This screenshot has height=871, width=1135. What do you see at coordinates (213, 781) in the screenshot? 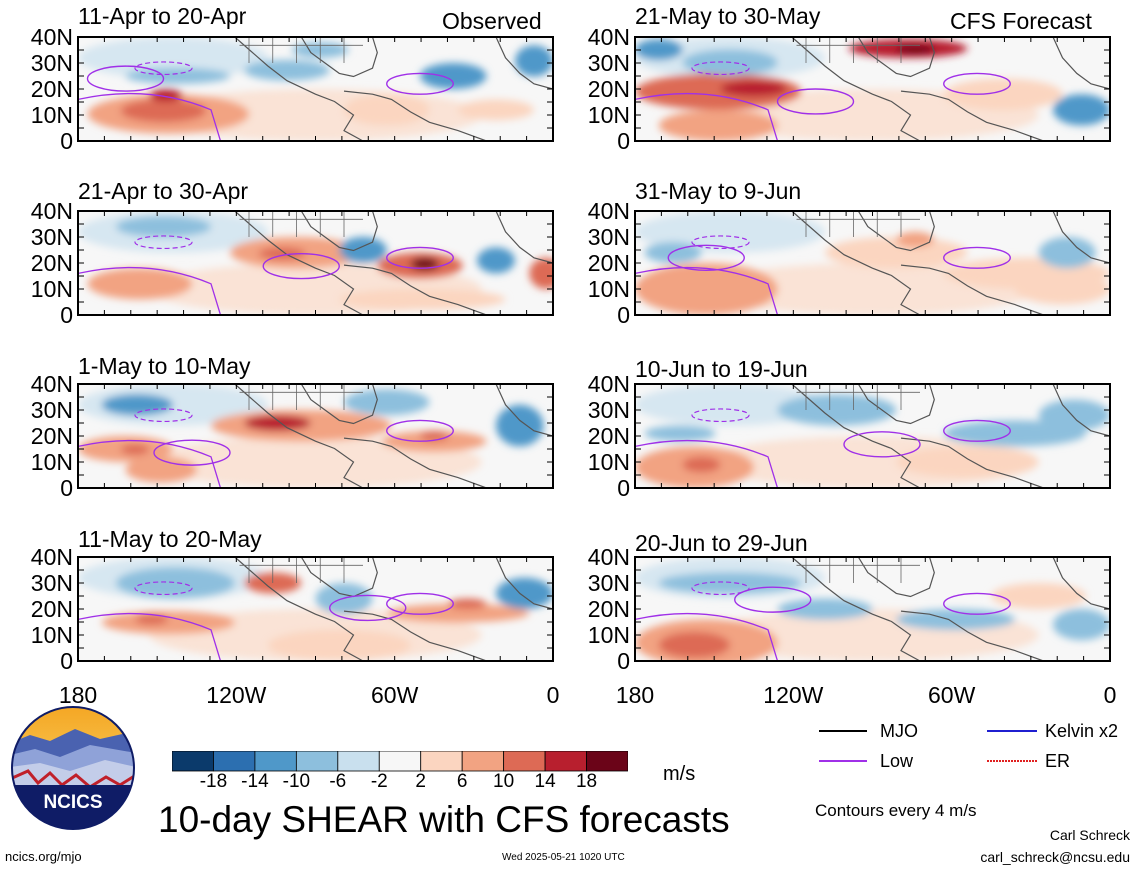
I see `colorbar-tick-label: -18` at bounding box center [213, 781].